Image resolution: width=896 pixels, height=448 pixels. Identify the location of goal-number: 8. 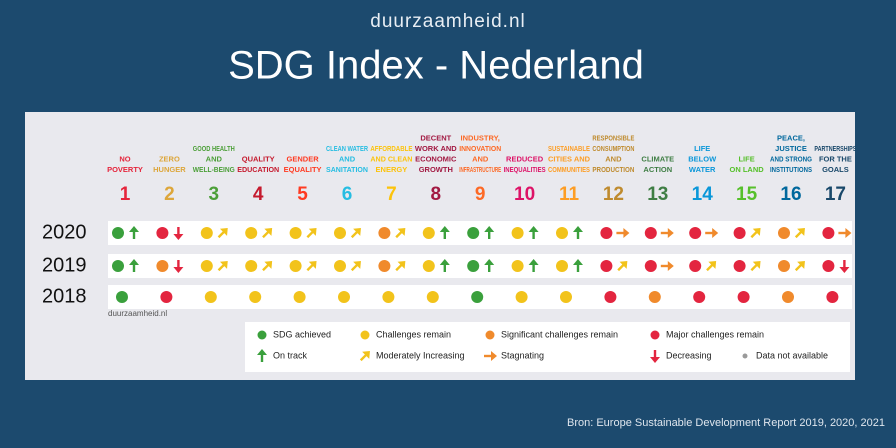
(436, 194).